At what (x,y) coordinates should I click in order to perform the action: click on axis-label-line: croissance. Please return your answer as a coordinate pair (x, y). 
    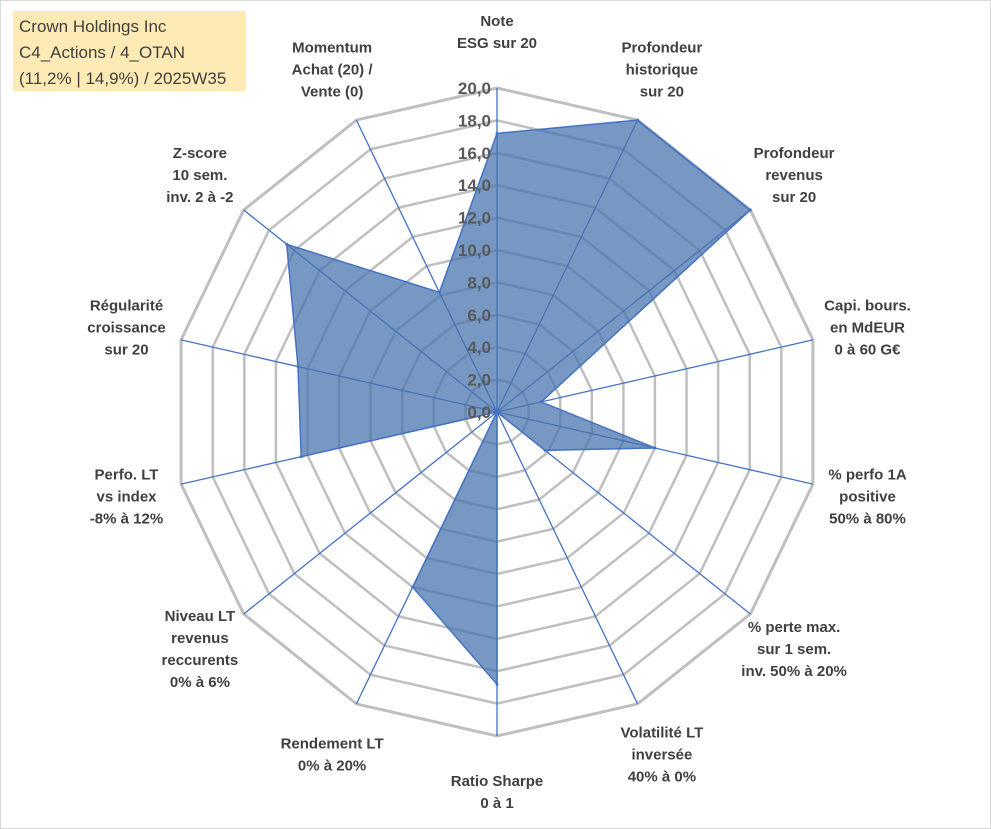
    Looking at the image, I should click on (126, 327).